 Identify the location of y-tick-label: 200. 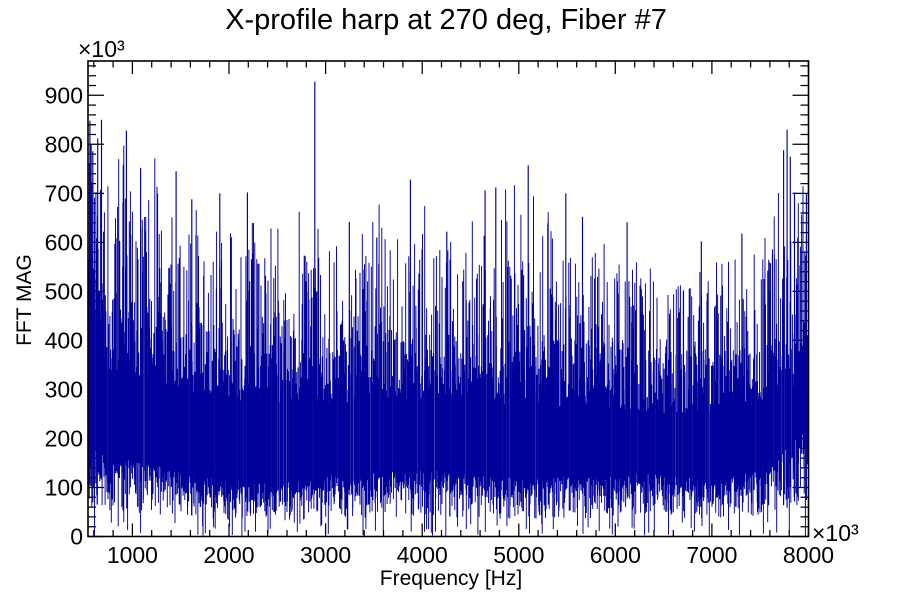
(64, 439).